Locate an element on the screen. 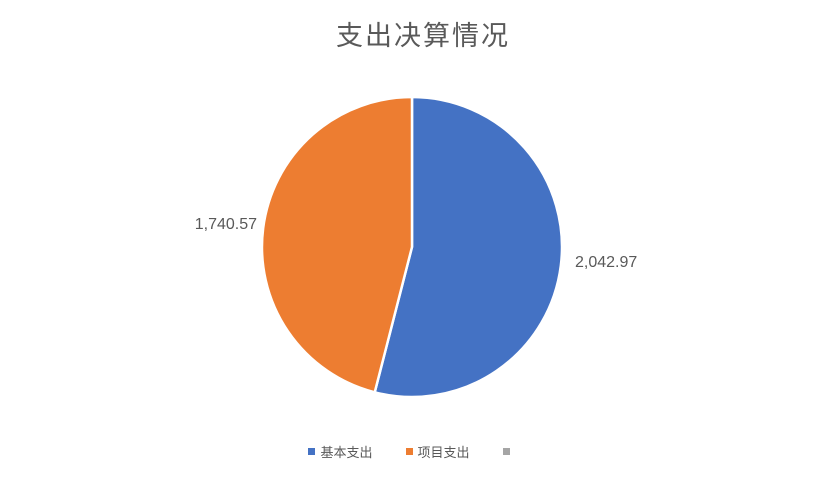 Image resolution: width=818 pixels, height=477 pixels. legend-item-label: 项目支出 is located at coordinates (443, 452).